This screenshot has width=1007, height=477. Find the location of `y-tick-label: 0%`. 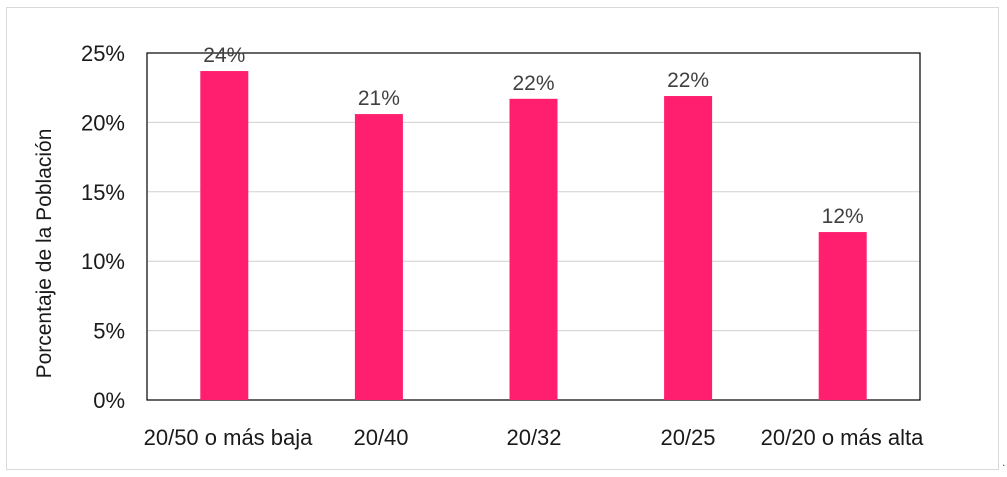

y-tick-label: 0% is located at coordinates (109, 400).